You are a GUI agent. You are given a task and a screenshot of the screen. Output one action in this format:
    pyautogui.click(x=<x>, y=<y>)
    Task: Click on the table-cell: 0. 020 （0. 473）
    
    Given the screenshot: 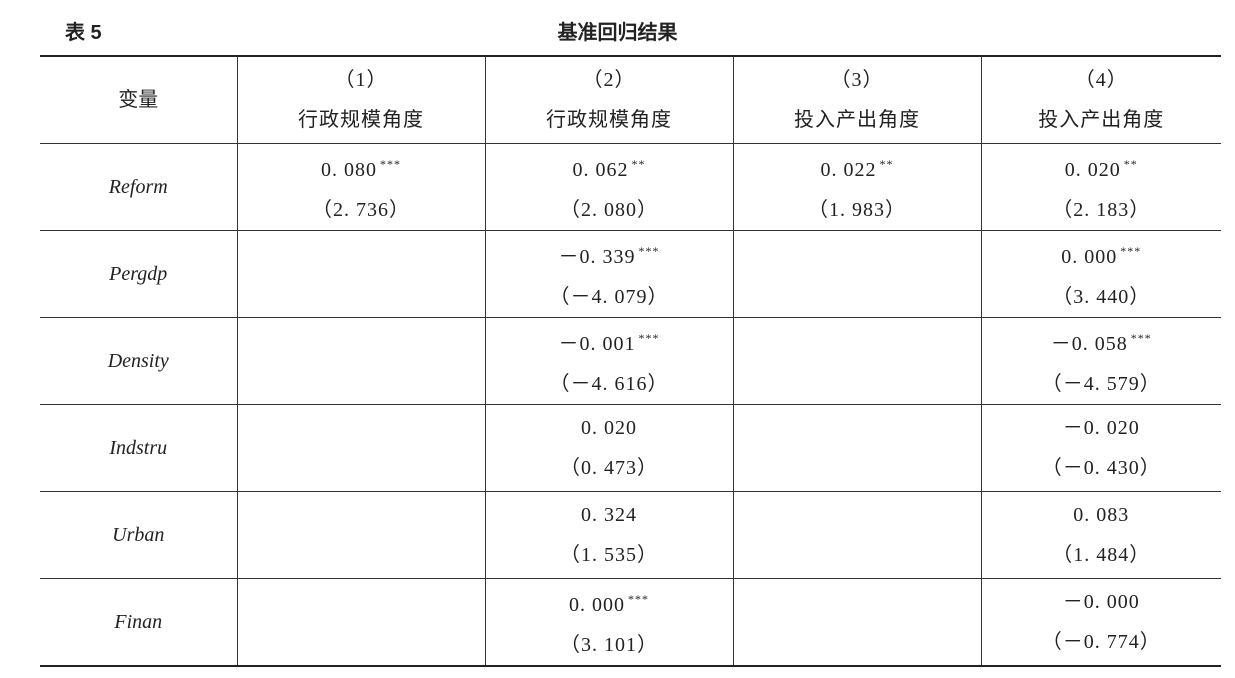 What is the action you would take?
    pyautogui.click(x=609, y=448)
    